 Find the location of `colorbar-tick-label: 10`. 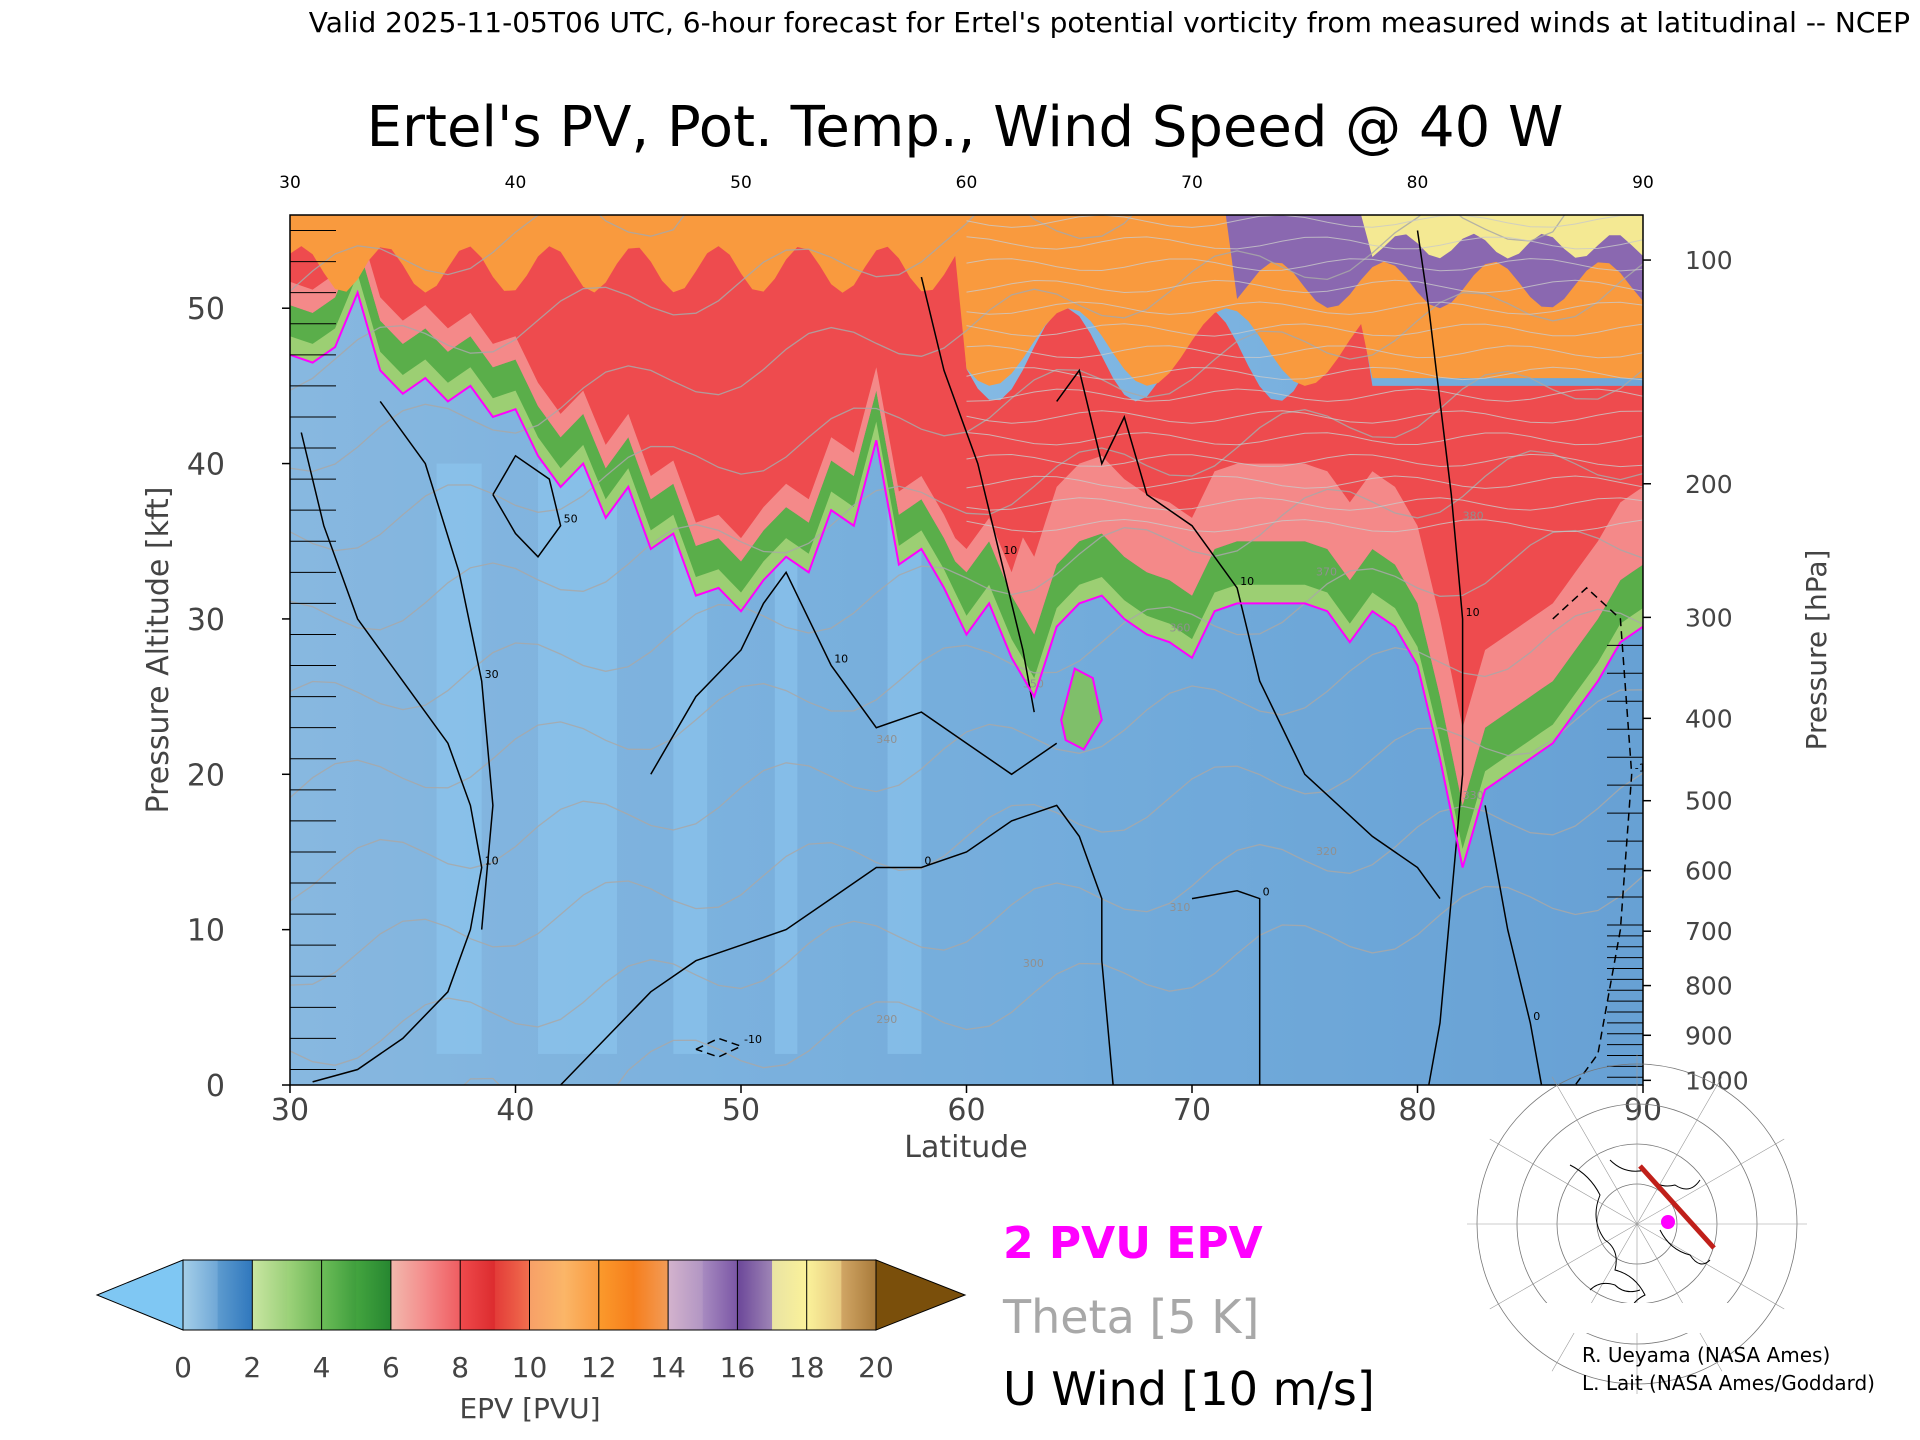

colorbar-tick-label: 10 is located at coordinates (530, 1367).